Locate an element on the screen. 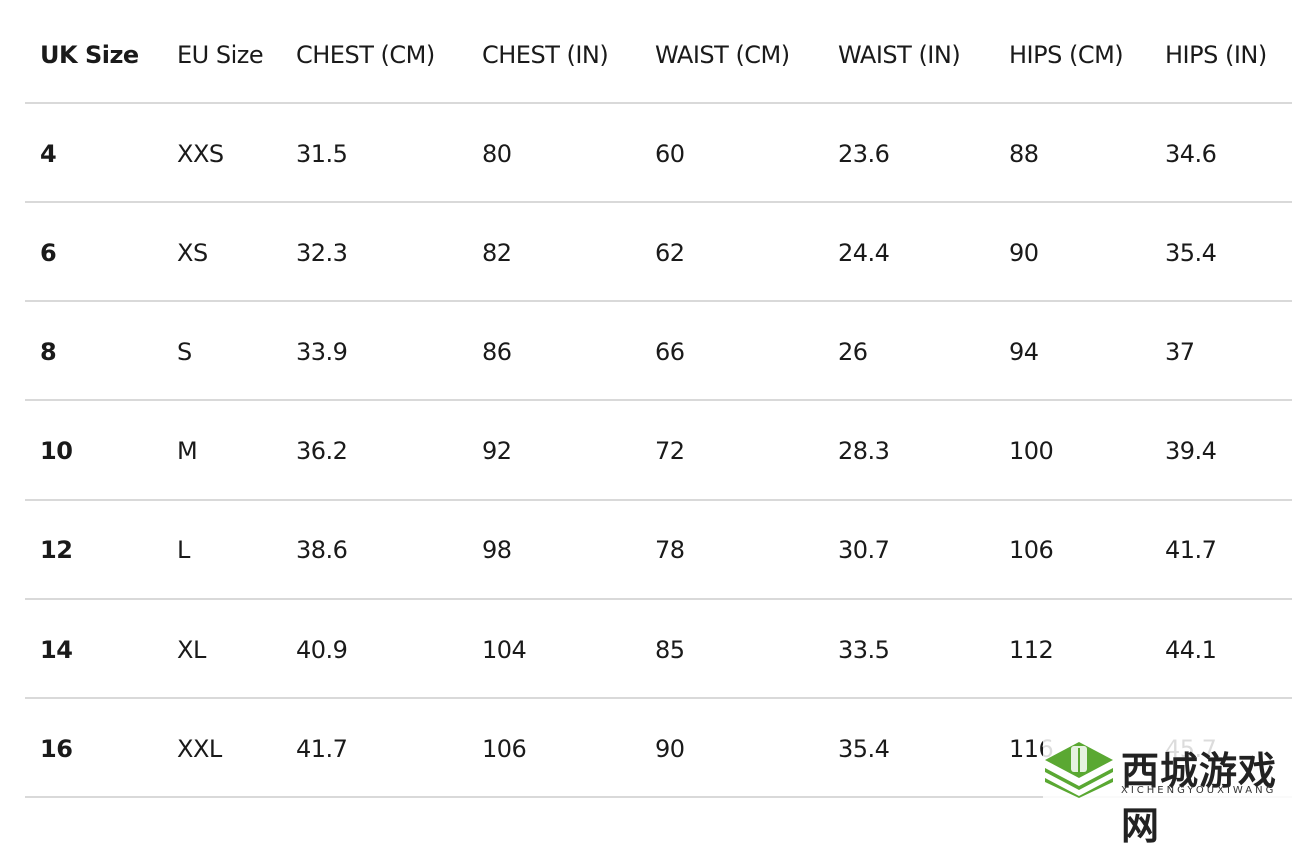  column-header: CHEST (CM) is located at coordinates (365, 54).